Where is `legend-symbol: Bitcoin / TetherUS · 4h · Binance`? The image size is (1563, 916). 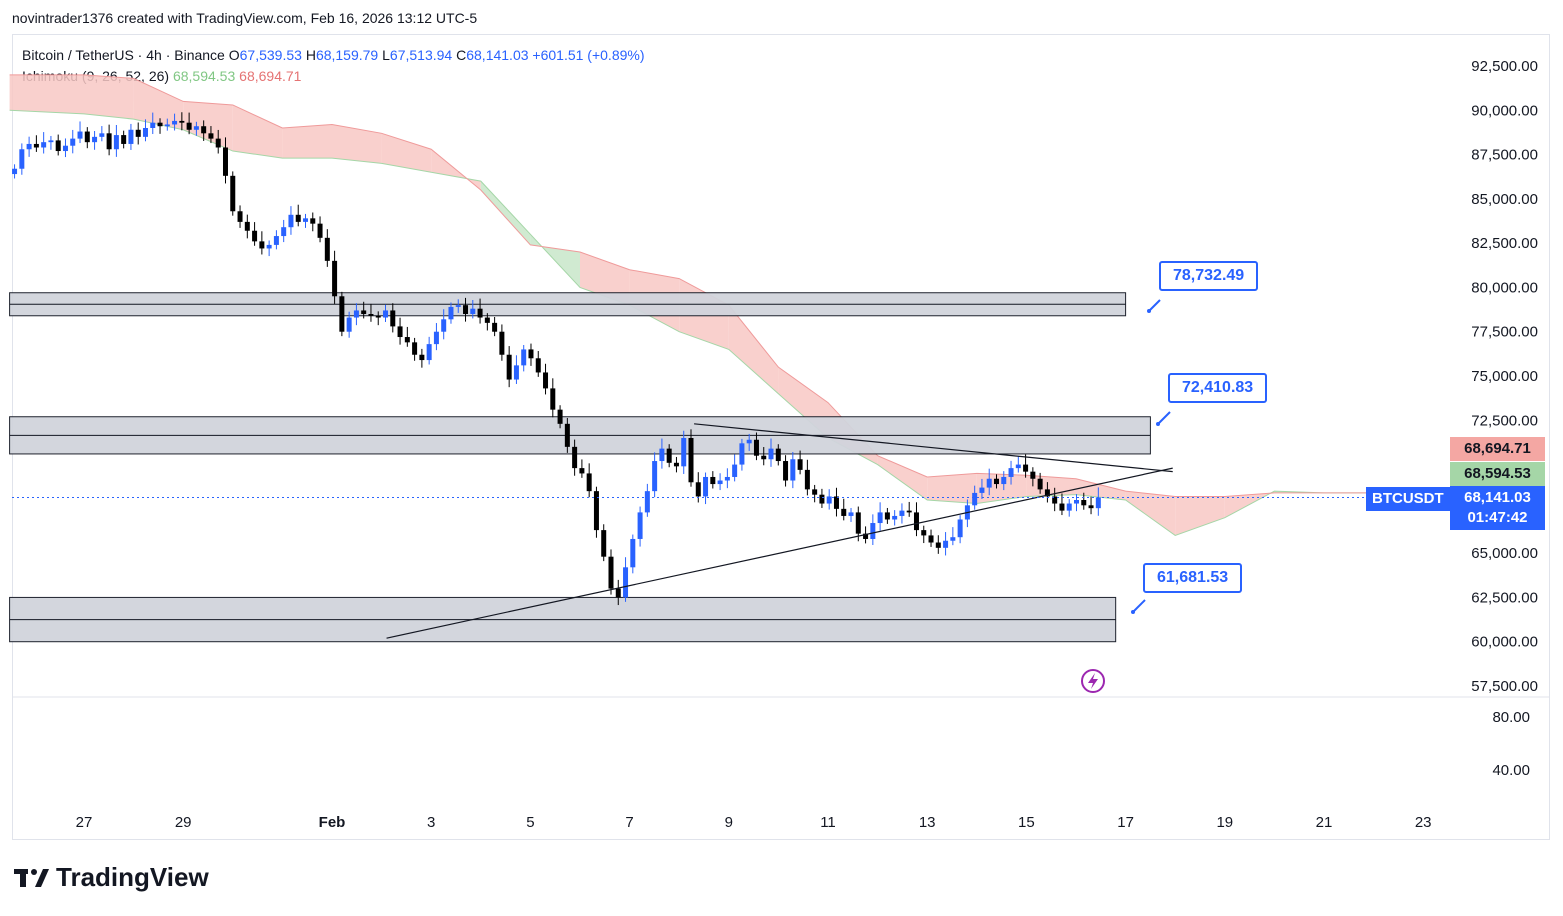 legend-symbol: Bitcoin / TetherUS · 4h · Binance is located at coordinates (123, 55).